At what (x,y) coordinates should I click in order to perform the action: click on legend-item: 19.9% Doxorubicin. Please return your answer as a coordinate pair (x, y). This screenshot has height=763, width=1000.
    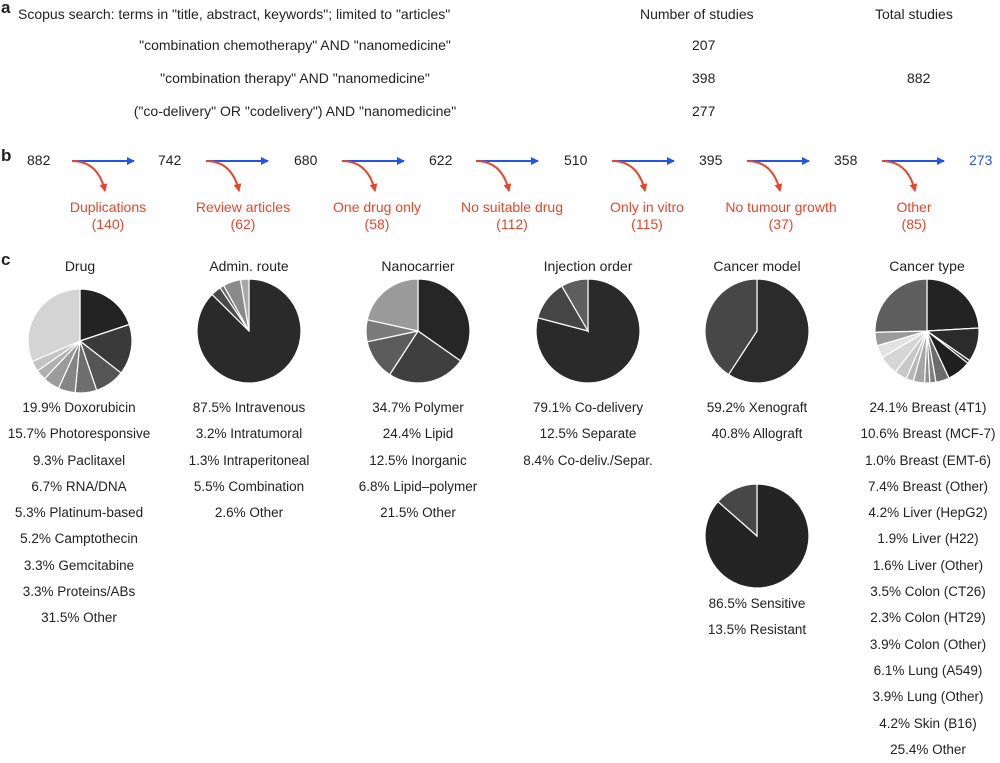
    Looking at the image, I should click on (79, 407).